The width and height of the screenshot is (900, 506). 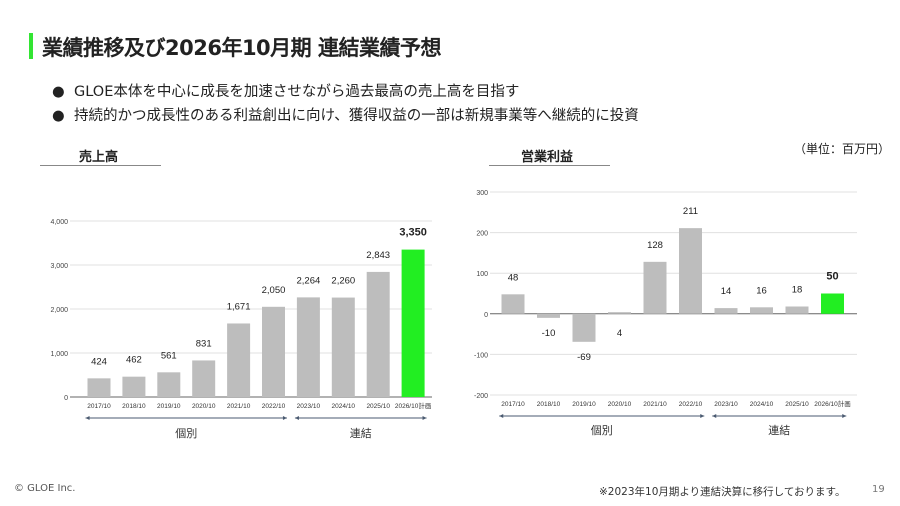 I want to click on profit-xtick-label: 2024/10, so click(x=762, y=404).